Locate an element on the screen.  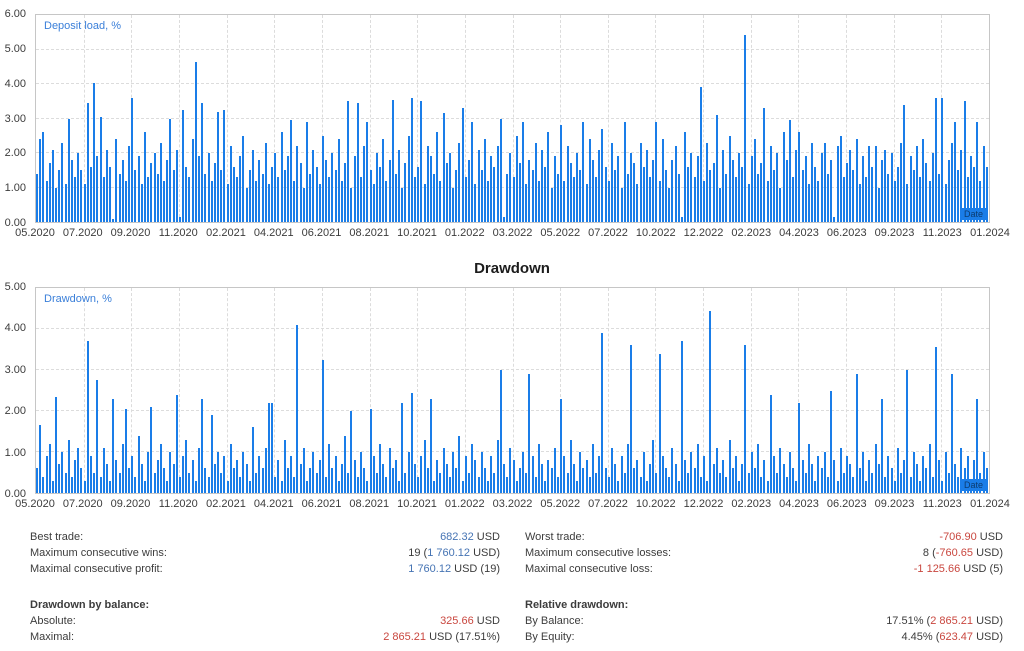
x-tick-label: 02.2023 is located at coordinates (751, 504).